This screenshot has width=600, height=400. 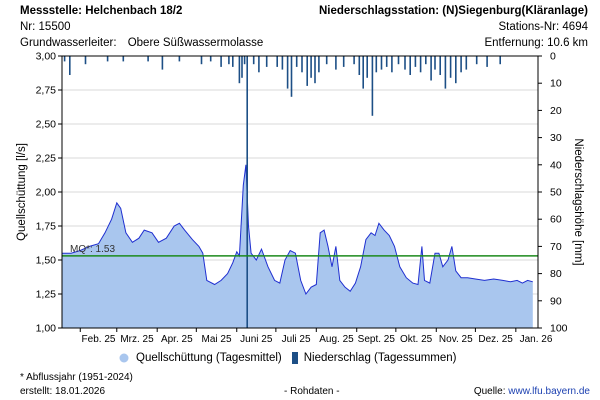 What do you see at coordinates (380, 358) in the screenshot?
I see `legend-rain-label: Niederschlag (Tagessummen)` at bounding box center [380, 358].